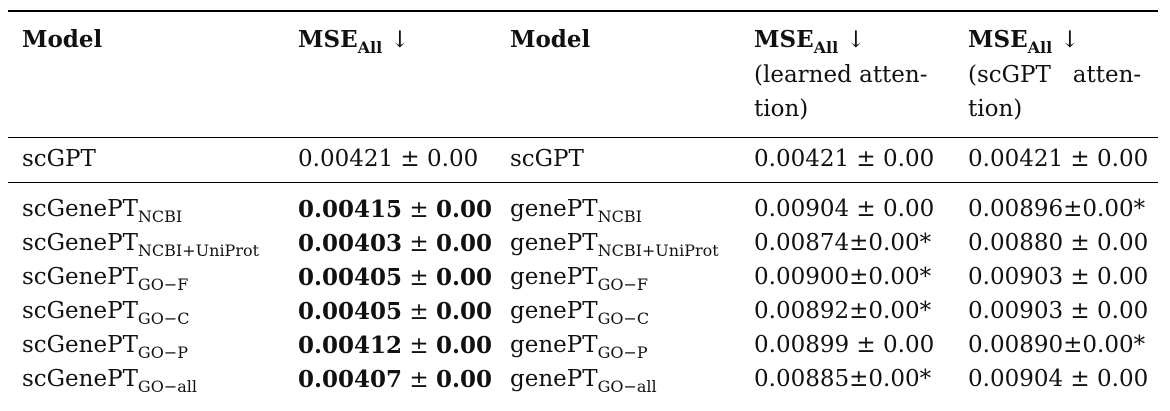 This screenshot has width=1170, height=411. Describe the element at coordinates (619, 216) in the screenshot. I see `row-0-model-2-sub: NCBI` at that location.